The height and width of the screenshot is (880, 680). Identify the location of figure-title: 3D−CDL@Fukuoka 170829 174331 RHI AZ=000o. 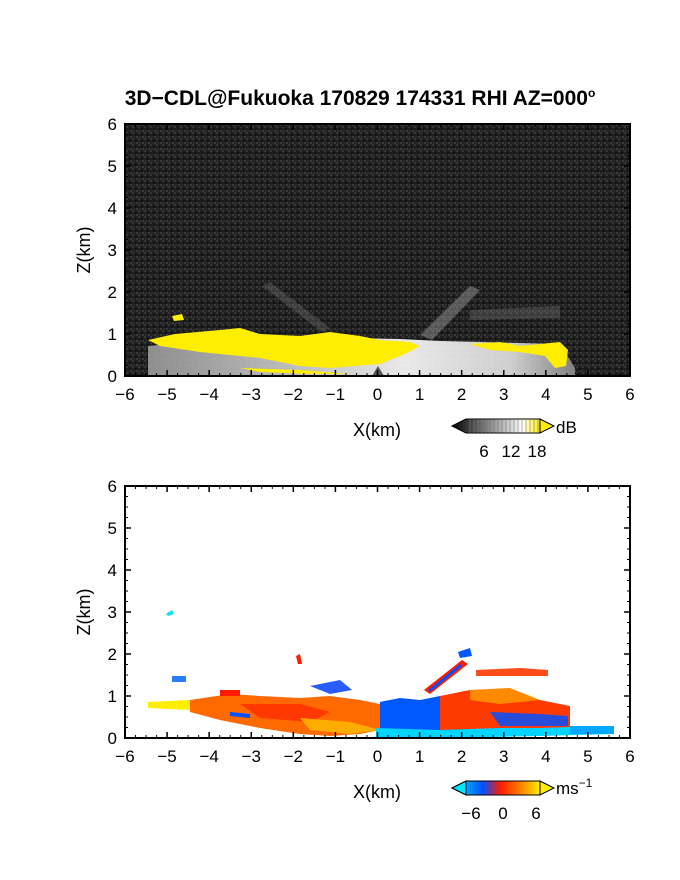
(360, 98).